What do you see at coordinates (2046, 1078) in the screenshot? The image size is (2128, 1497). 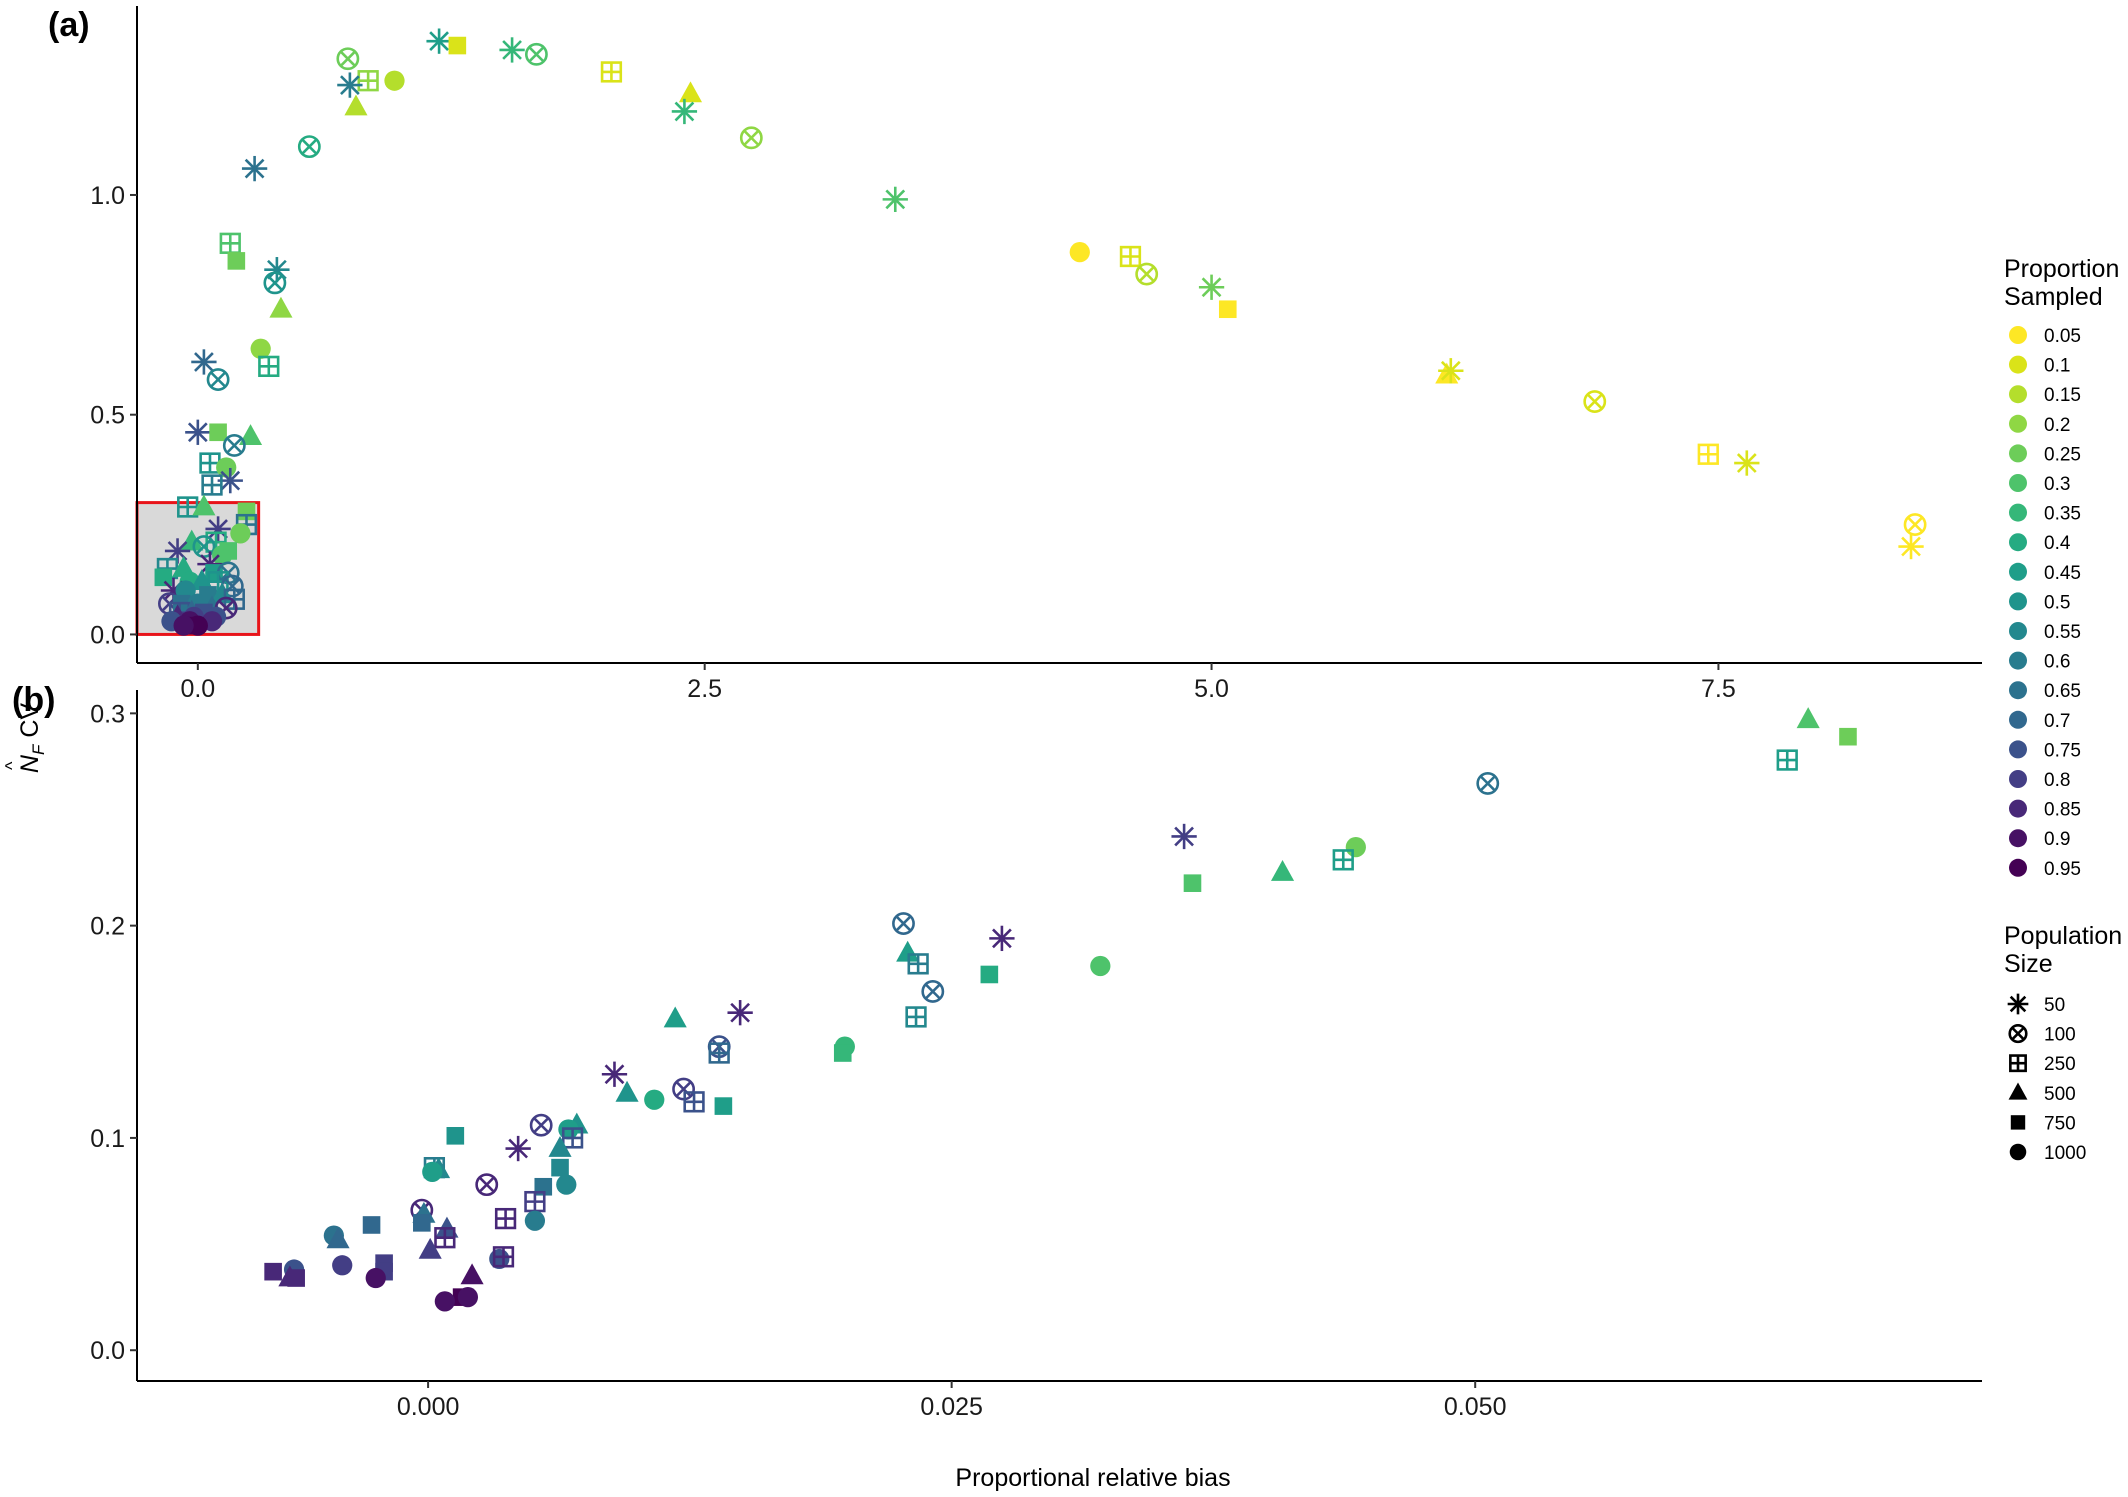 I see `legend-shape-entries: 50 100 250 500 750 1000` at bounding box center [2046, 1078].